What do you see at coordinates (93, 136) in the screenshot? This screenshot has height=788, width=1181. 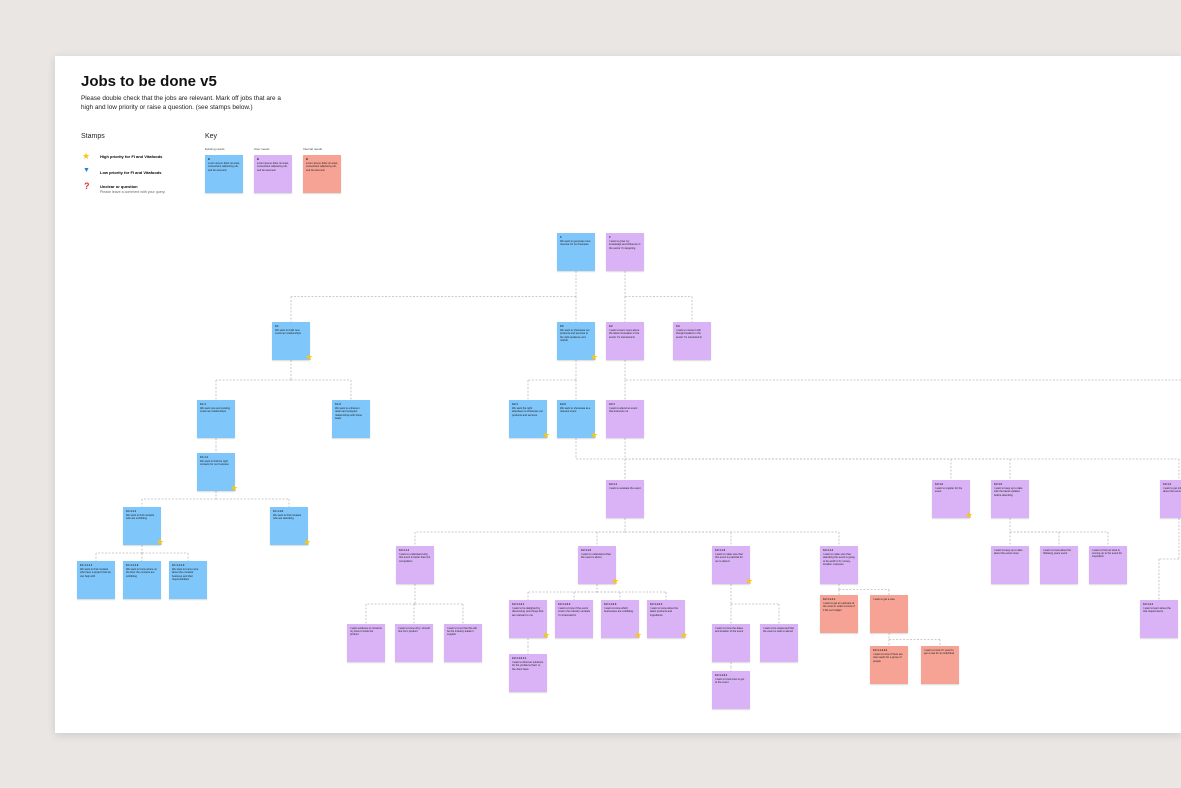 I see `stamps-title: Stamps` at bounding box center [93, 136].